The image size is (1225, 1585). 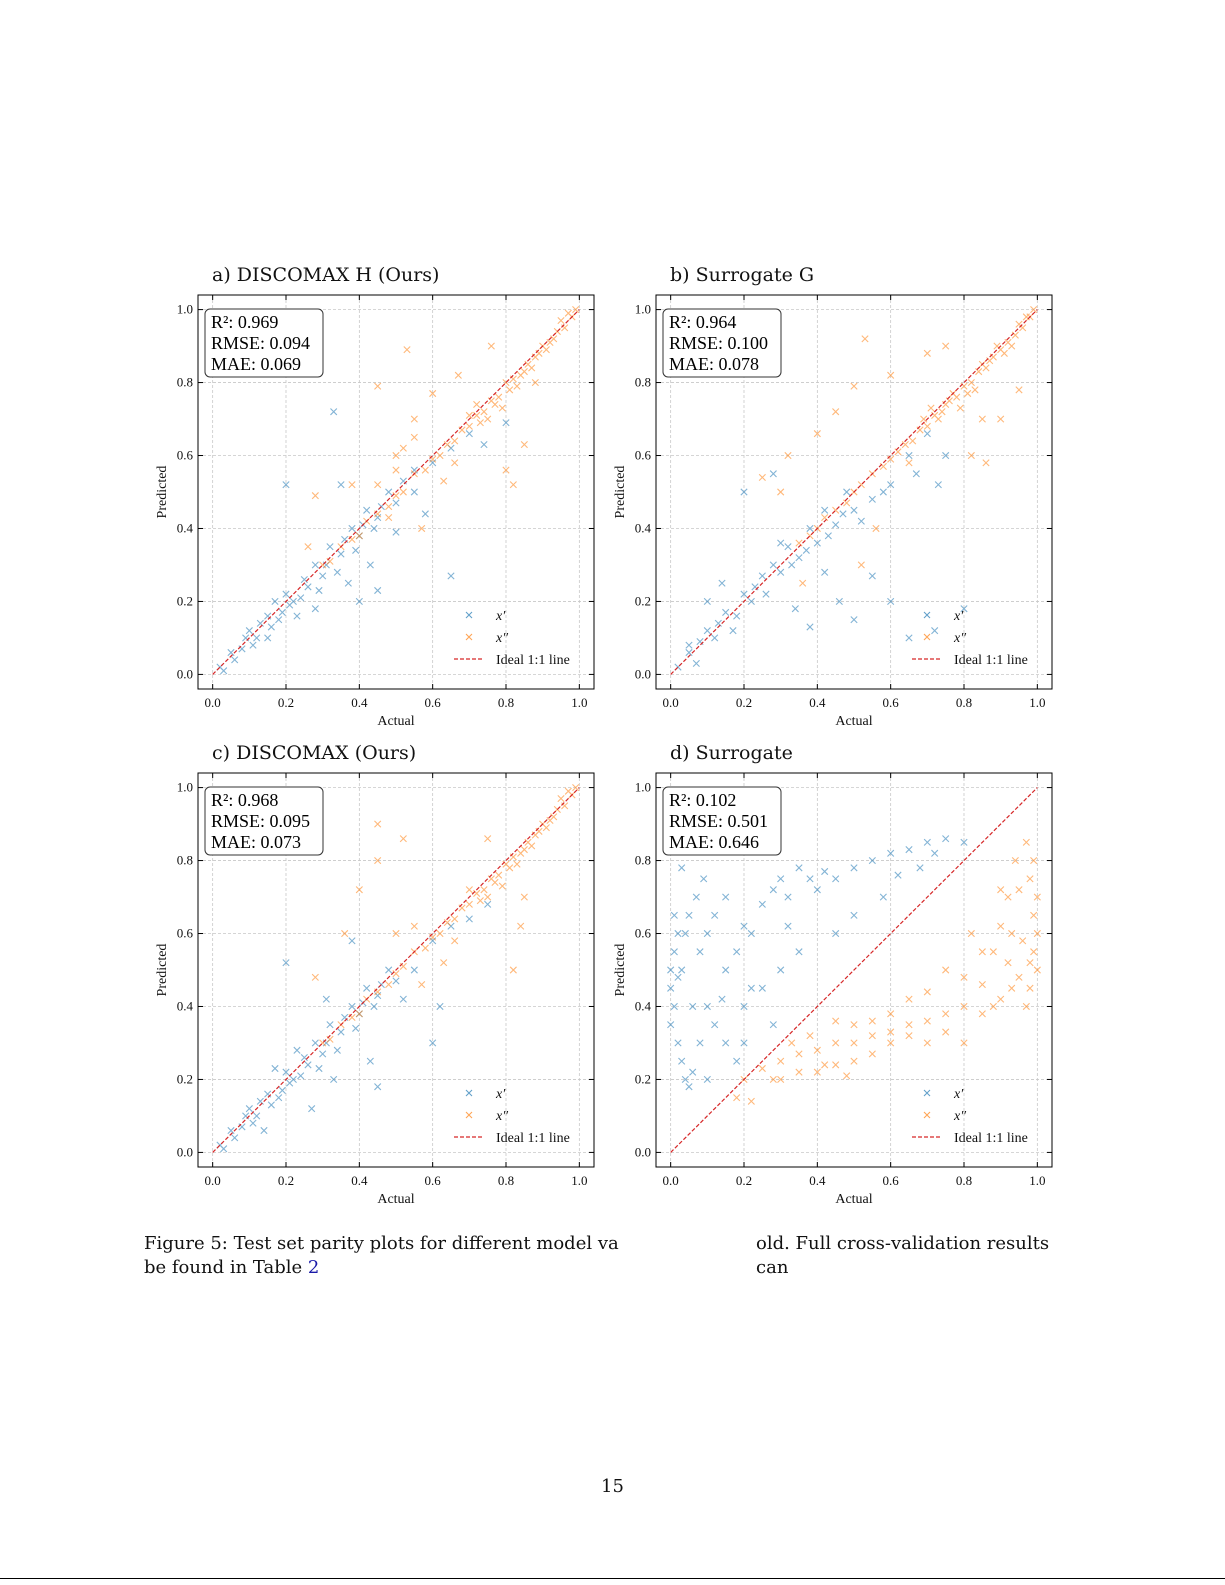 I want to click on x-tick-label: 0.0, so click(x=213, y=1180).